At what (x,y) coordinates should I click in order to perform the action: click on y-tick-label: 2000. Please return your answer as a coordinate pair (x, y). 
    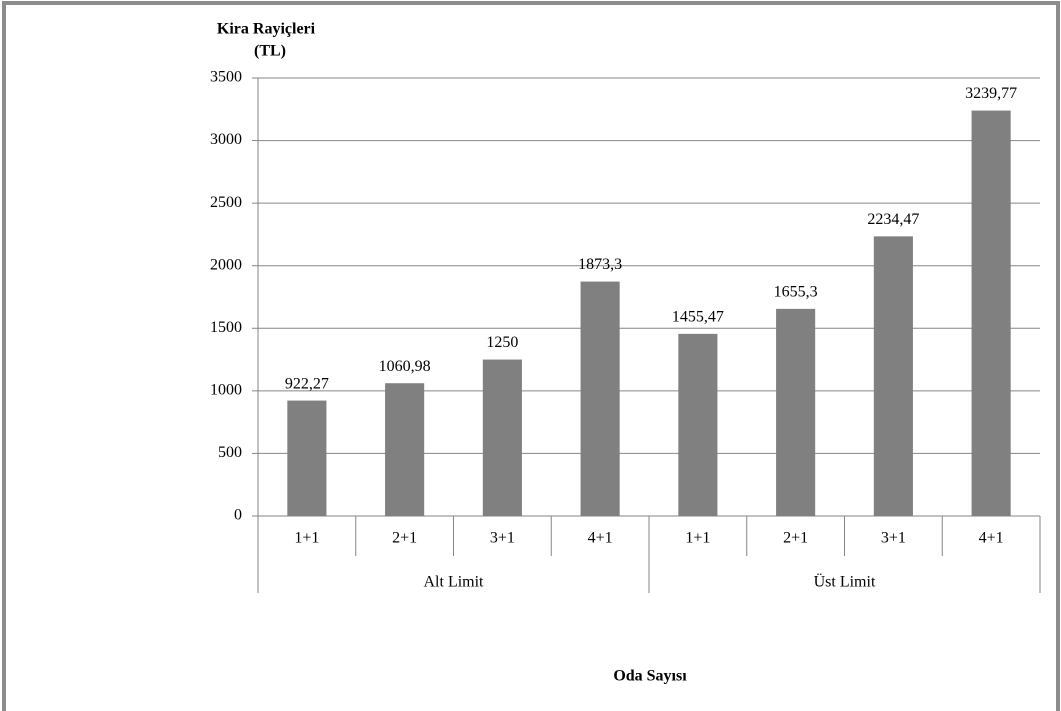
    Looking at the image, I should click on (226, 264).